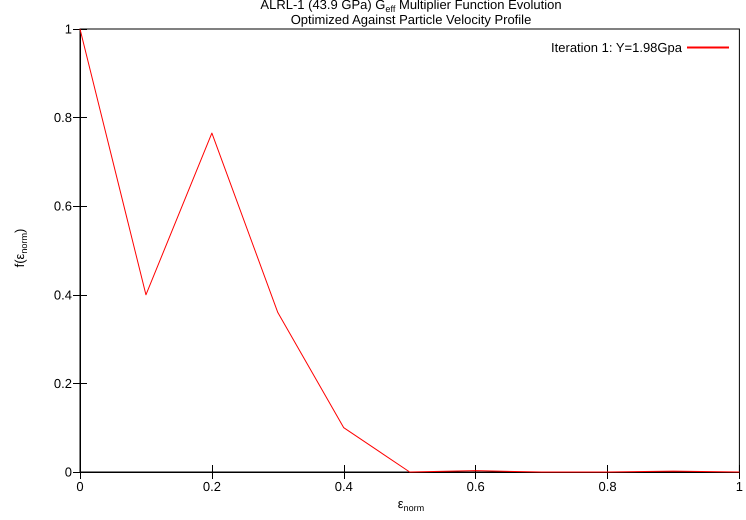 Image resolution: width=746 pixels, height=520 pixels. What do you see at coordinates (211, 486) in the screenshot?
I see `x-tick-label: 0.2` at bounding box center [211, 486].